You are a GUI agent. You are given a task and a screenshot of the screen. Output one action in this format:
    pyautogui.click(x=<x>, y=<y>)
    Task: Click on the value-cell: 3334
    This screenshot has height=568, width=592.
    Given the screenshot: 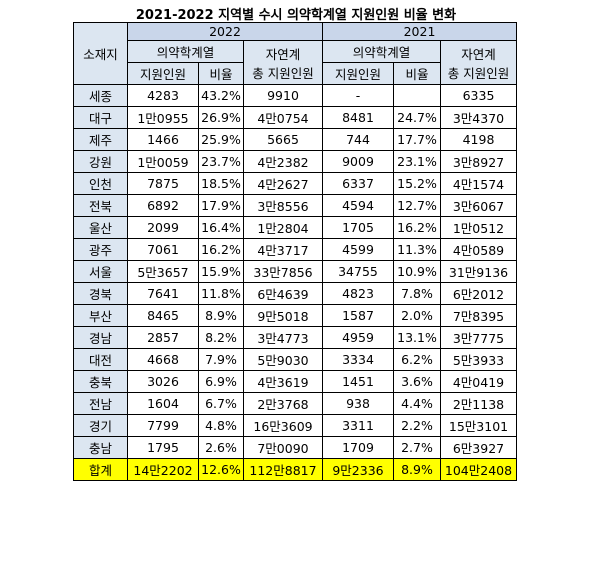 What is the action you would take?
    pyautogui.click(x=358, y=359)
    